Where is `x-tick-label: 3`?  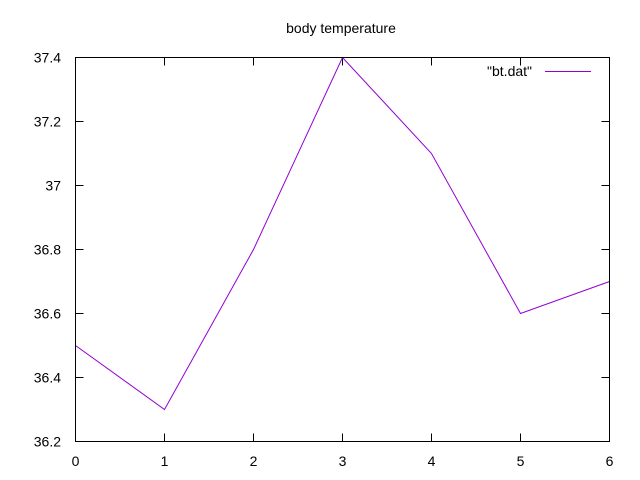
x-tick-label: 3 is located at coordinates (343, 461).